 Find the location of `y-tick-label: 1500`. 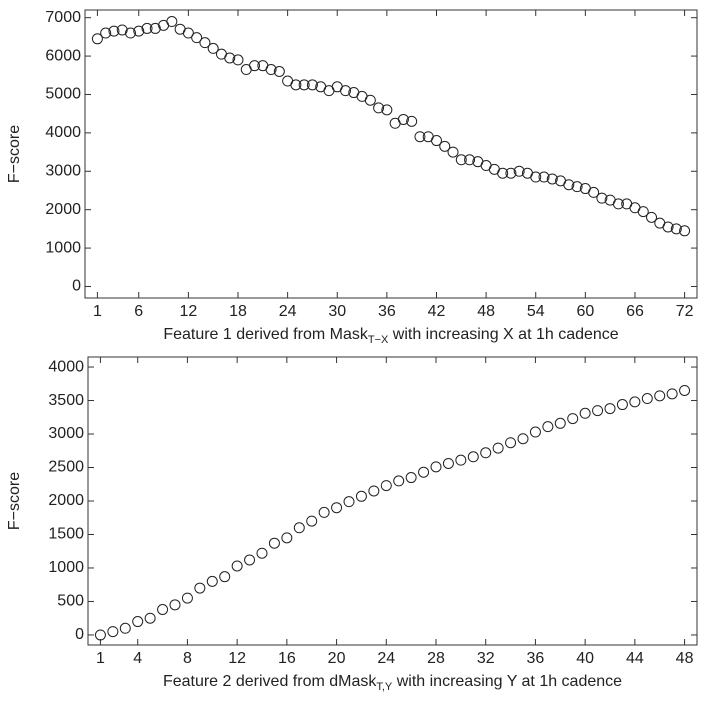

y-tick-label: 1500 is located at coordinates (66, 534).